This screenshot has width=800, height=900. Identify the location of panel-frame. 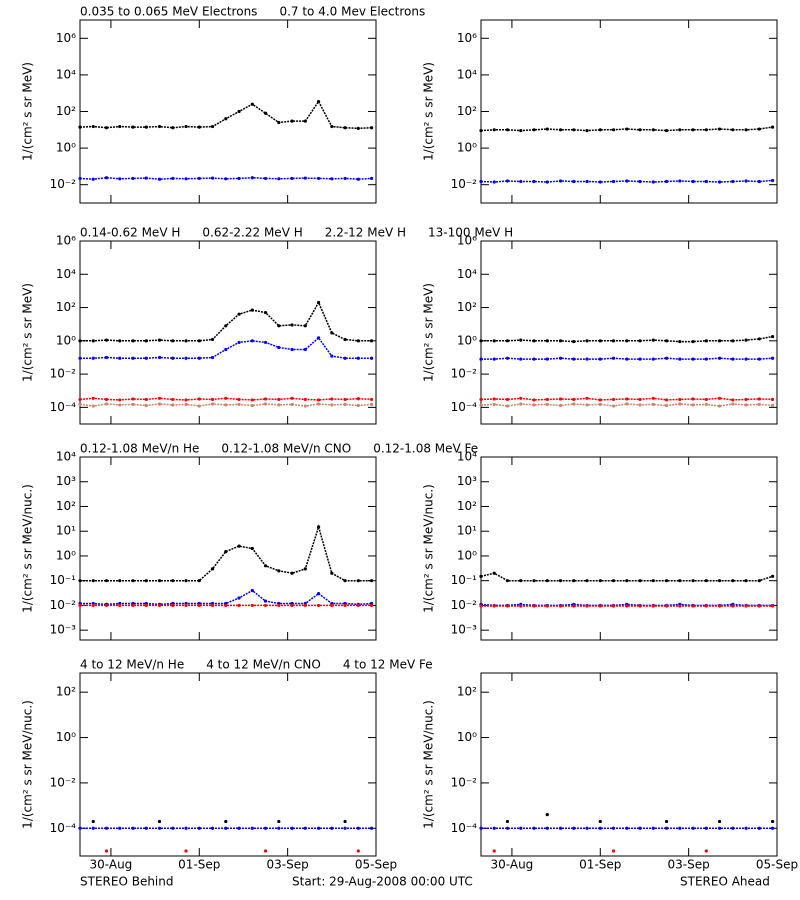
(228, 548).